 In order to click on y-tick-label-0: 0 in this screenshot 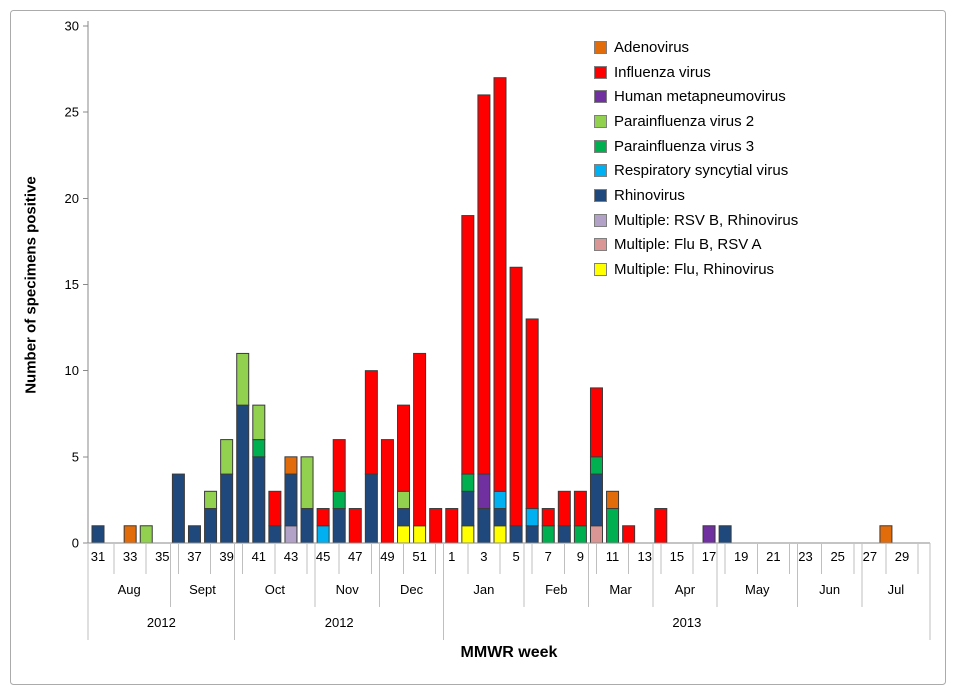, I will do `click(75, 543)`.